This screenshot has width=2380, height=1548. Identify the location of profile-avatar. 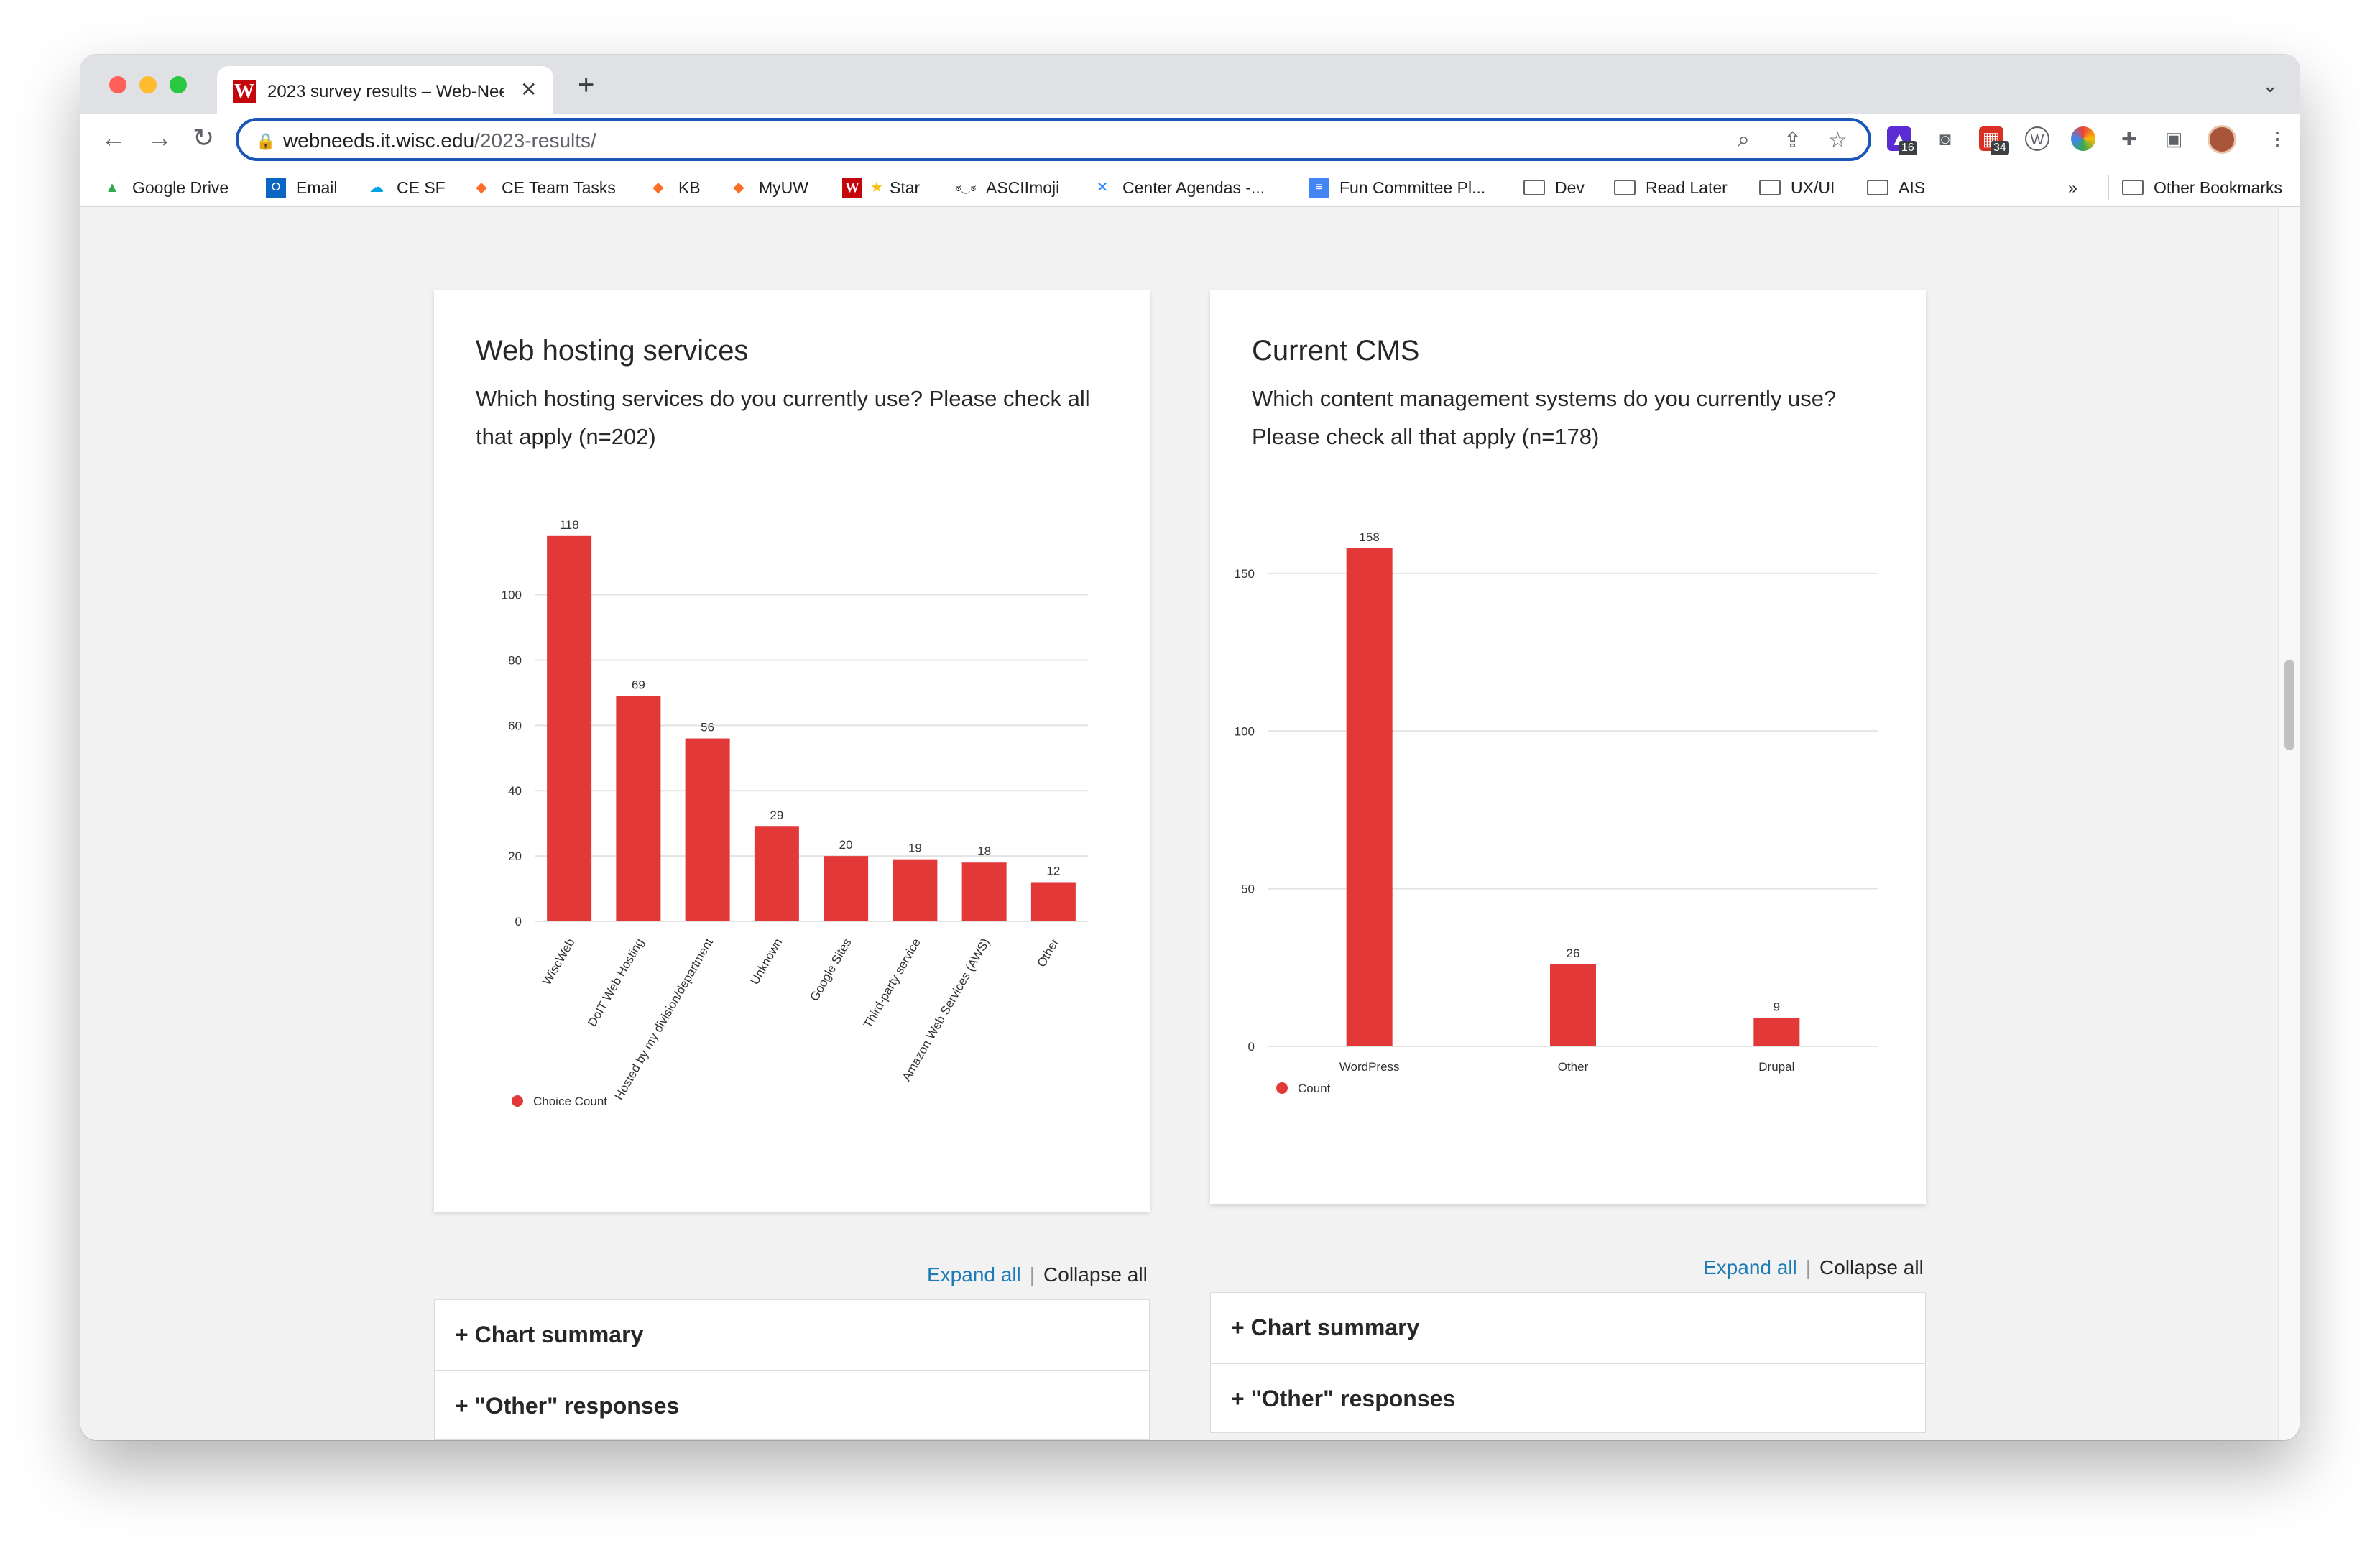
(2222, 139).